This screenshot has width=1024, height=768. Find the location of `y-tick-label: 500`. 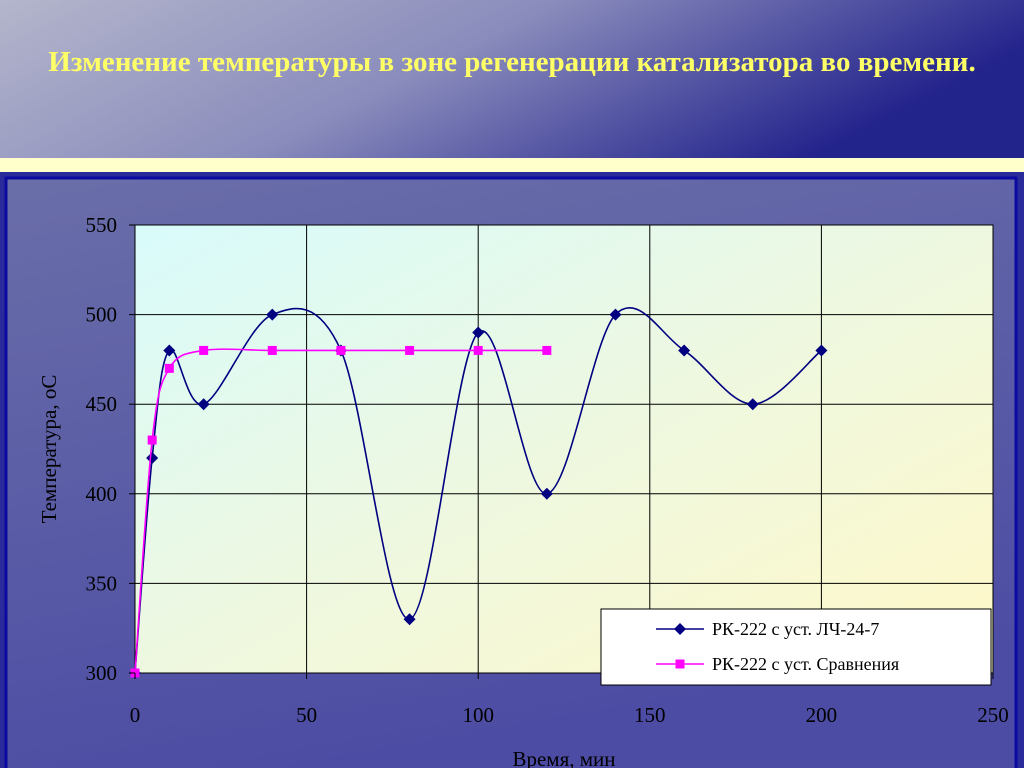

y-tick-label: 500 is located at coordinates (102, 315).